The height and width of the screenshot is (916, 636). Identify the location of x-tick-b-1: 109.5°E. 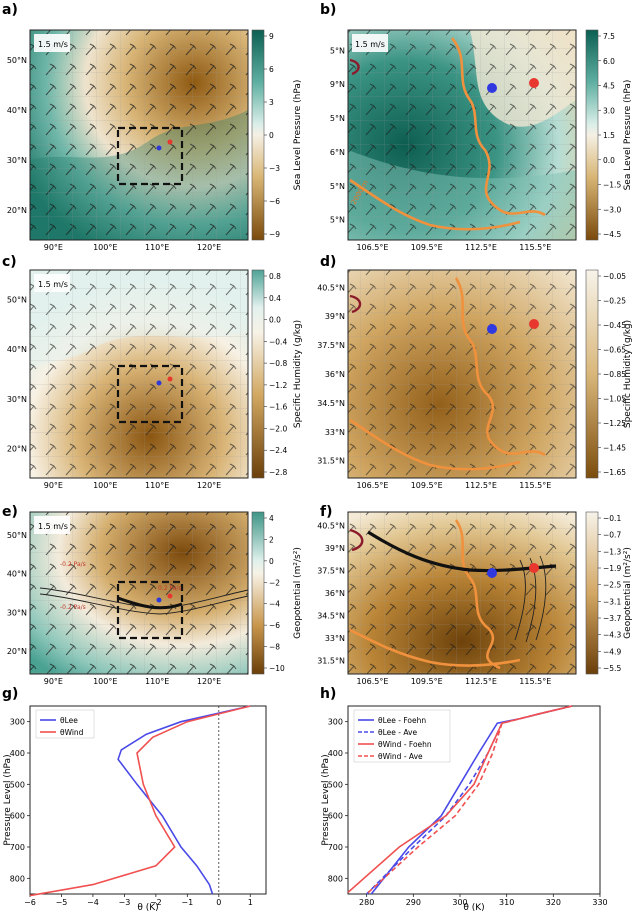
(427, 247).